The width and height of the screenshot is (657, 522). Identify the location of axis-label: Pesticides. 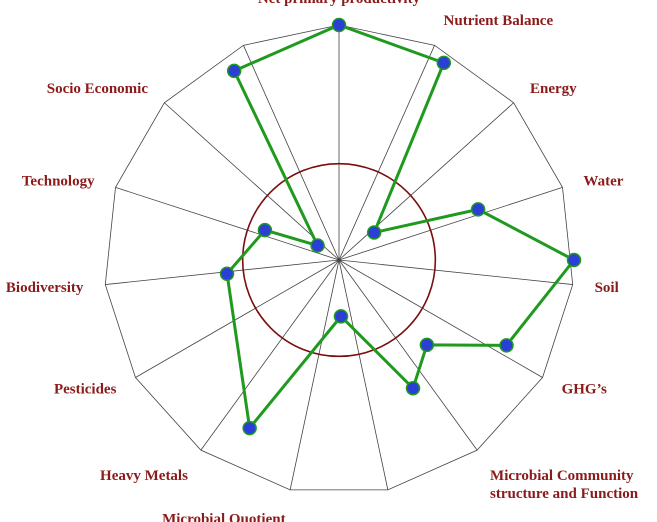
(85, 390).